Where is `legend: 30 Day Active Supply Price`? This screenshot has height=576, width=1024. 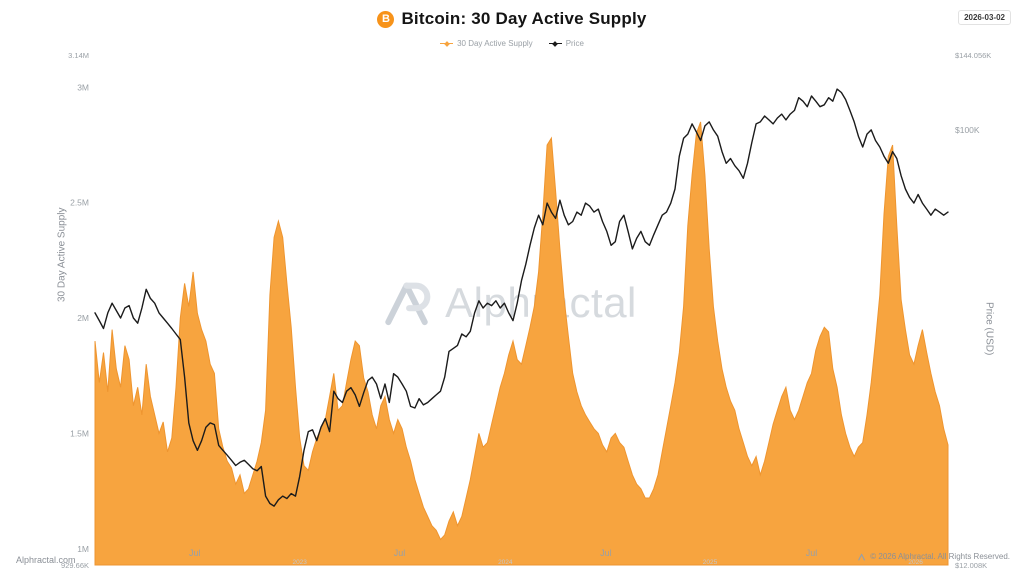
legend: 30 Day Active Supply Price is located at coordinates (512, 43).